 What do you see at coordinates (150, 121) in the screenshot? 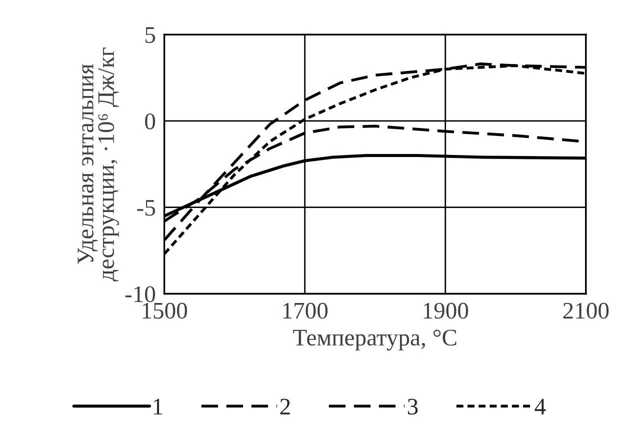
I see `y-tick-label: 0` at bounding box center [150, 121].